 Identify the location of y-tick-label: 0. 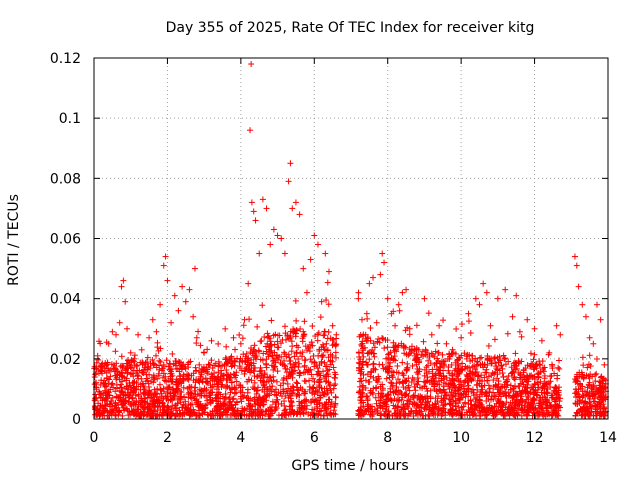
(76, 420).